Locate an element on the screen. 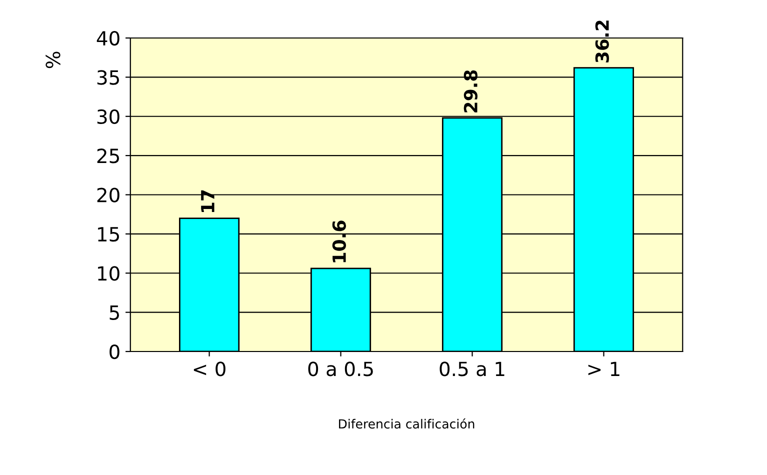 This screenshot has width=767, height=475. y-tick-label: 20 is located at coordinates (108, 195).